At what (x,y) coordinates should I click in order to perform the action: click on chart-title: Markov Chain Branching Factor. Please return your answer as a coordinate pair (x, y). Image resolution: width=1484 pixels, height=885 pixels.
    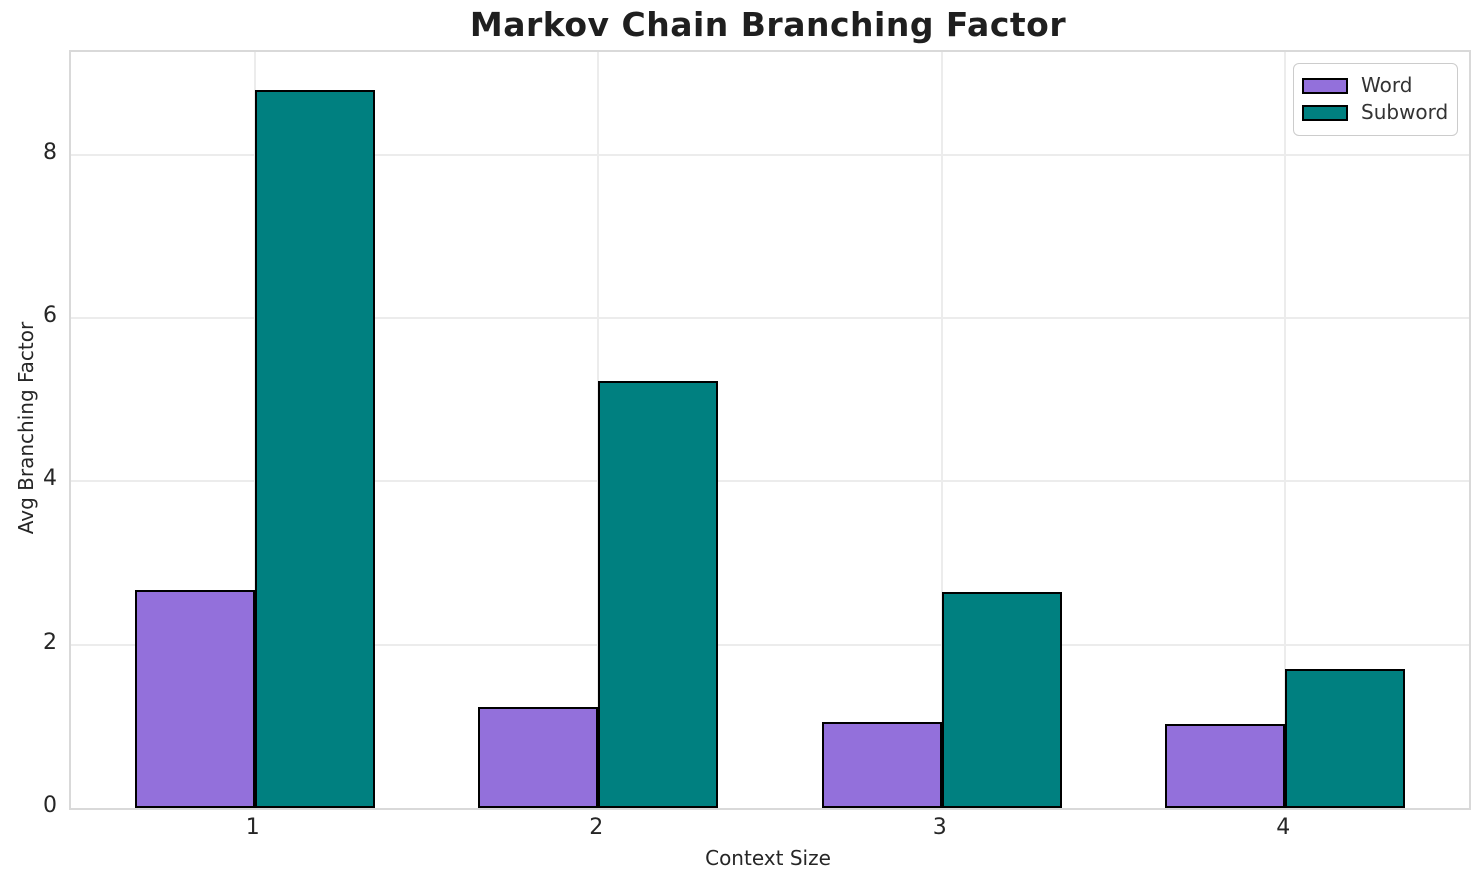
    Looking at the image, I should click on (768, 24).